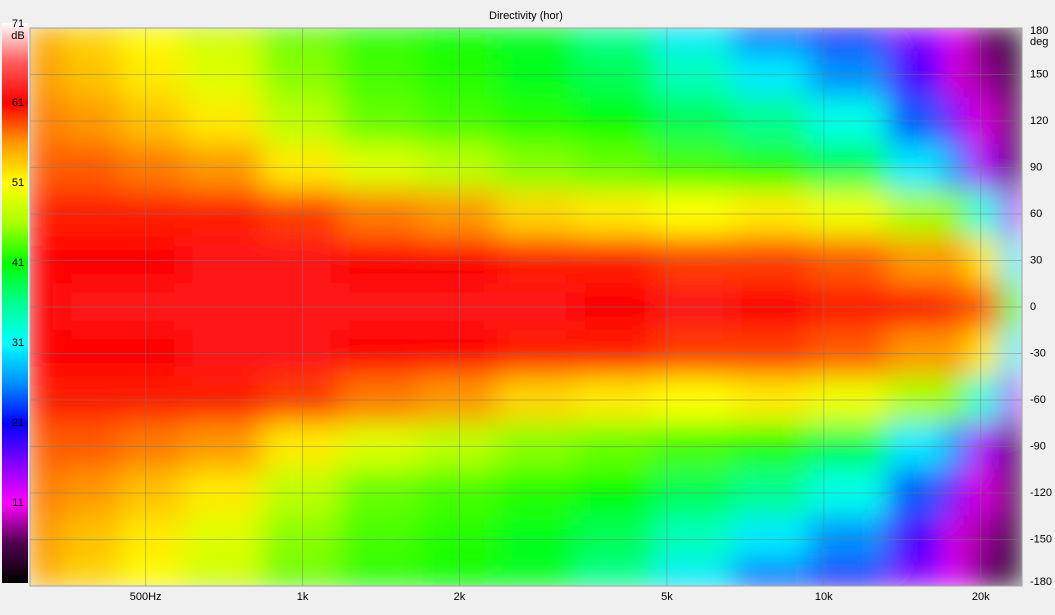  What do you see at coordinates (1039, 31) in the screenshot?
I see `y-tick-label: 180` at bounding box center [1039, 31].